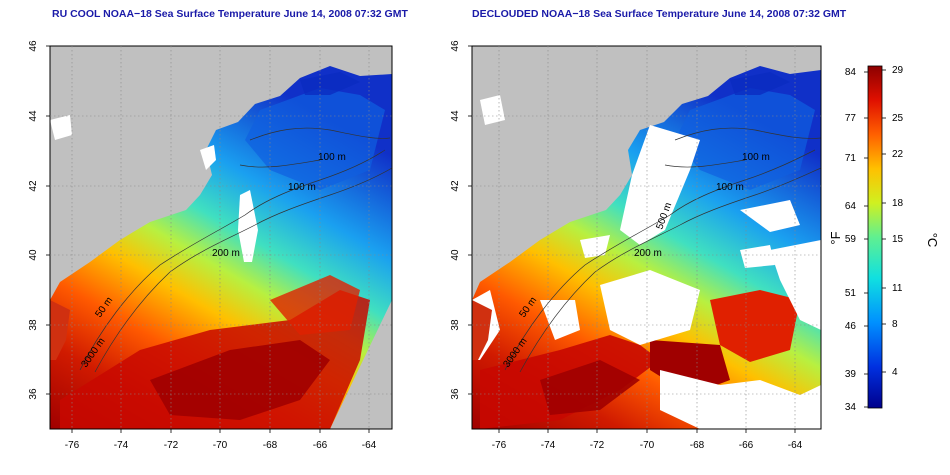 The width and height of the screenshot is (950, 475). Describe the element at coordinates (898, 154) in the screenshot. I see `colorbar-c-tick: 22` at that location.